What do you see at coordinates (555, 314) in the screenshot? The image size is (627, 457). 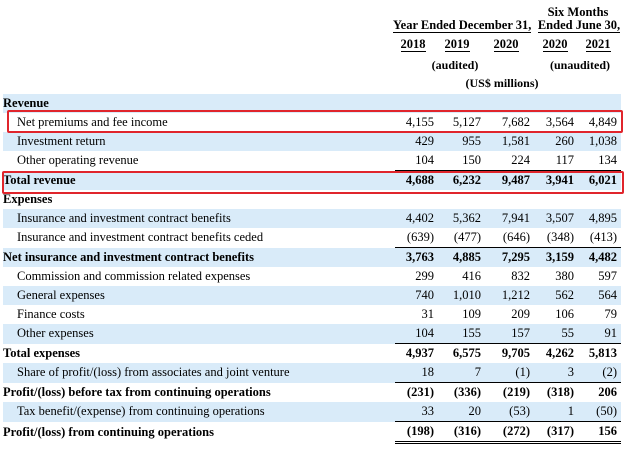 I see `cell: 106` at bounding box center [555, 314].